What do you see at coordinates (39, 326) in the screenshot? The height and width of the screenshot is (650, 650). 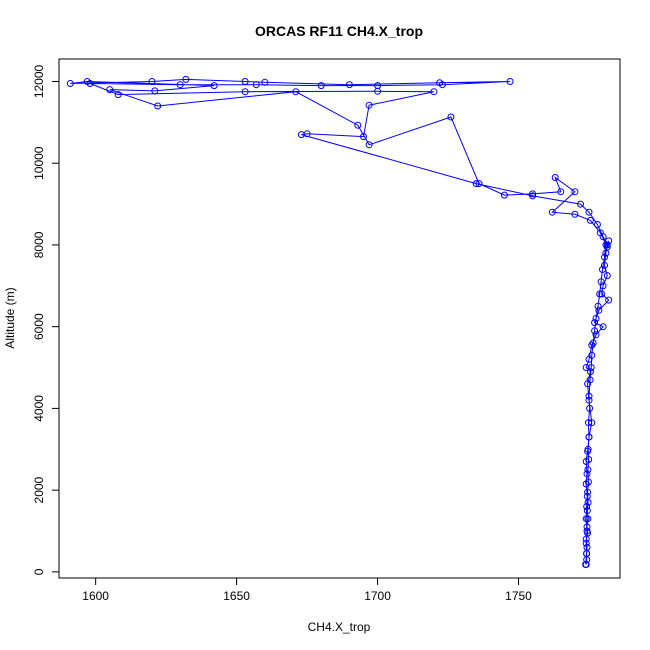 I see `y-tick-label: 6000` at bounding box center [39, 326].